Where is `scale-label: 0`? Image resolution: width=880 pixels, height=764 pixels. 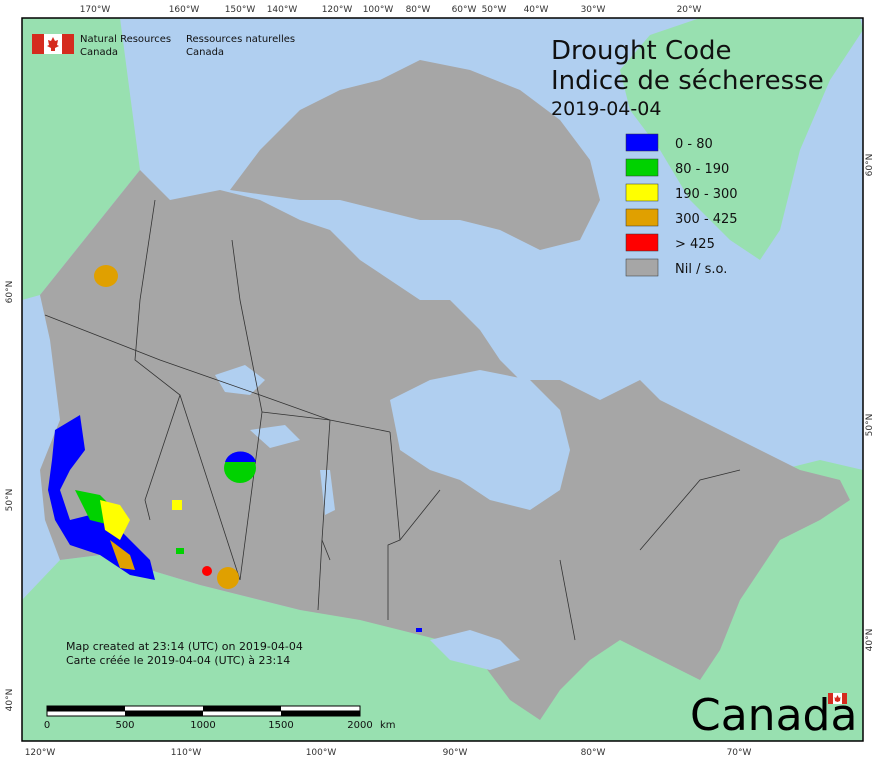
scale-label: 0 is located at coordinates (47, 725).